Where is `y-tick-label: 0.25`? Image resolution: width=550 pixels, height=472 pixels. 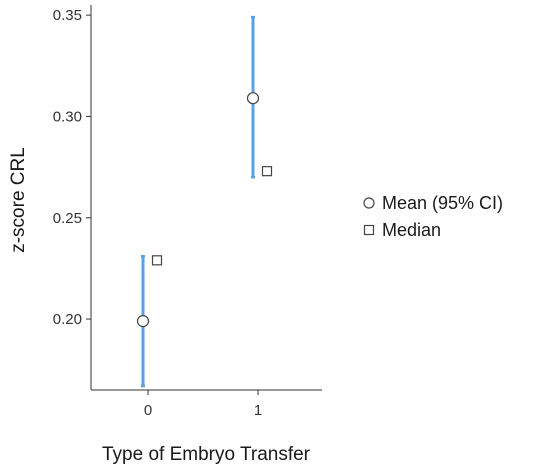
y-tick-label: 0.25 is located at coordinates (67, 218).